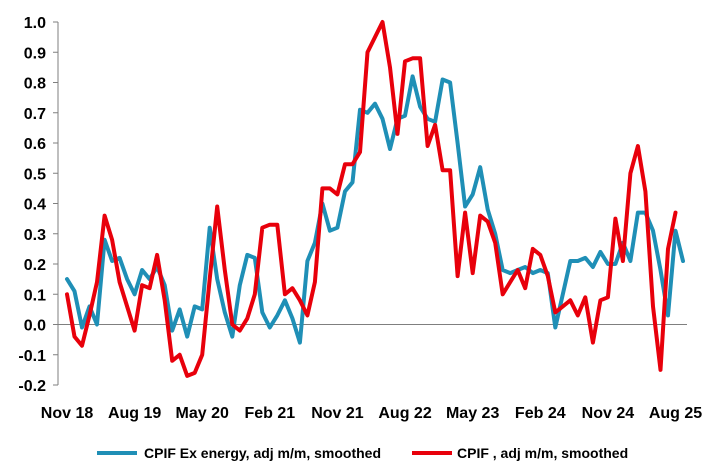 Image resolution: width=722 pixels, height=473 pixels. I want to click on y-tick-label: 0.8, so click(35, 84).